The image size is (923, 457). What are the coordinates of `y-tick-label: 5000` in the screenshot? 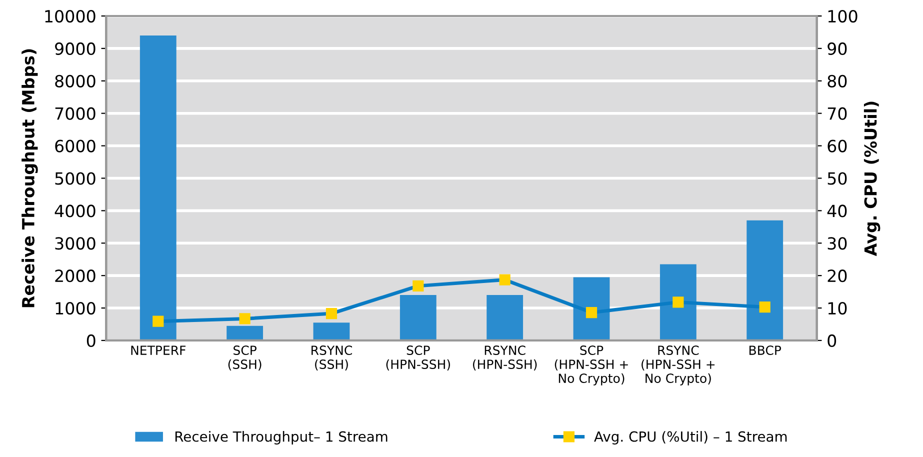 It's located at (75, 178).